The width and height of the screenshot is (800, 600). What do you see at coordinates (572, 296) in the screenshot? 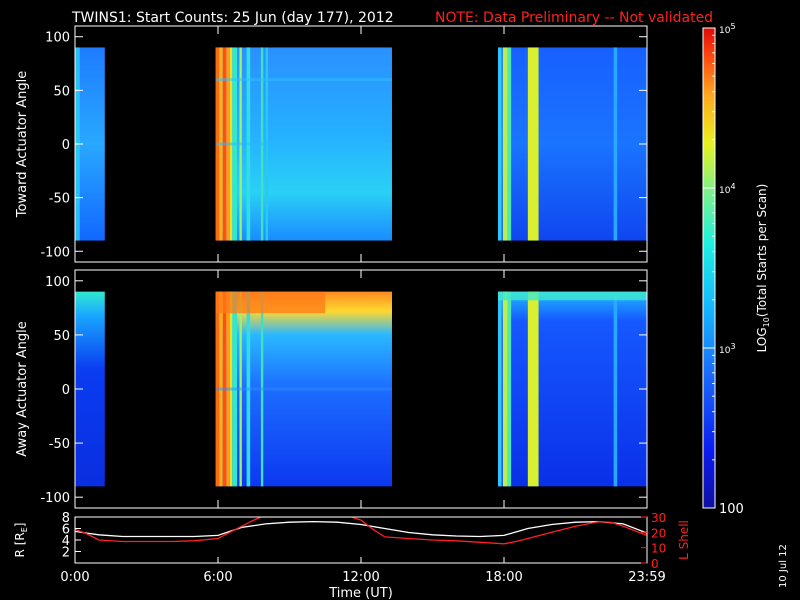
I see `away-late-top-band` at bounding box center [572, 296].